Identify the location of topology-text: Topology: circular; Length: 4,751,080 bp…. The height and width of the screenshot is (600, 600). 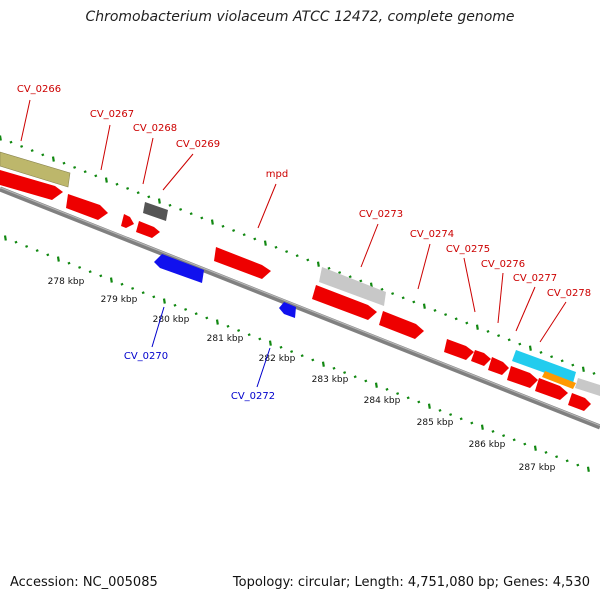
(411, 582).